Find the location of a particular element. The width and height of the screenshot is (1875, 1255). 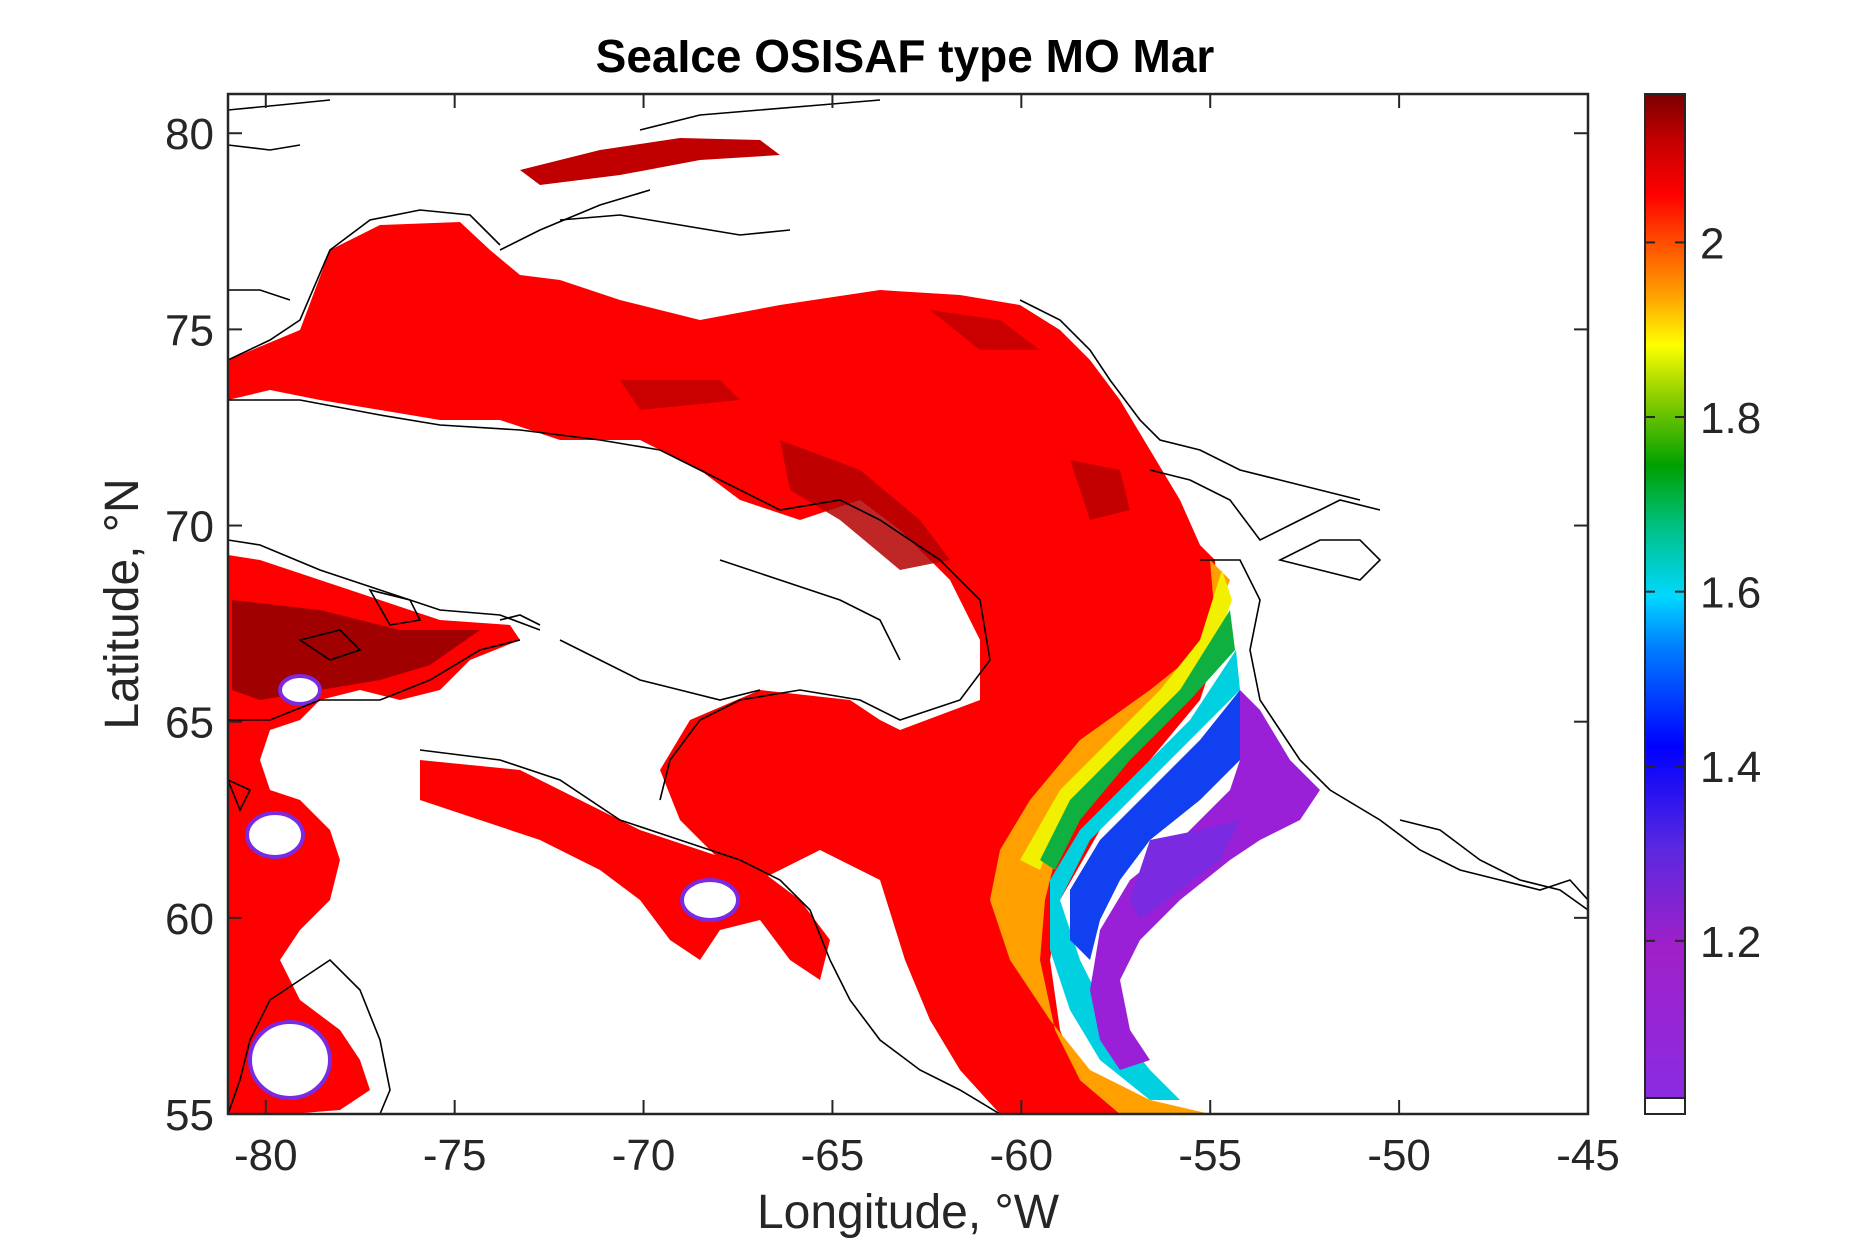

x-axis-label: Longitude, °W is located at coordinates (908, 1212).